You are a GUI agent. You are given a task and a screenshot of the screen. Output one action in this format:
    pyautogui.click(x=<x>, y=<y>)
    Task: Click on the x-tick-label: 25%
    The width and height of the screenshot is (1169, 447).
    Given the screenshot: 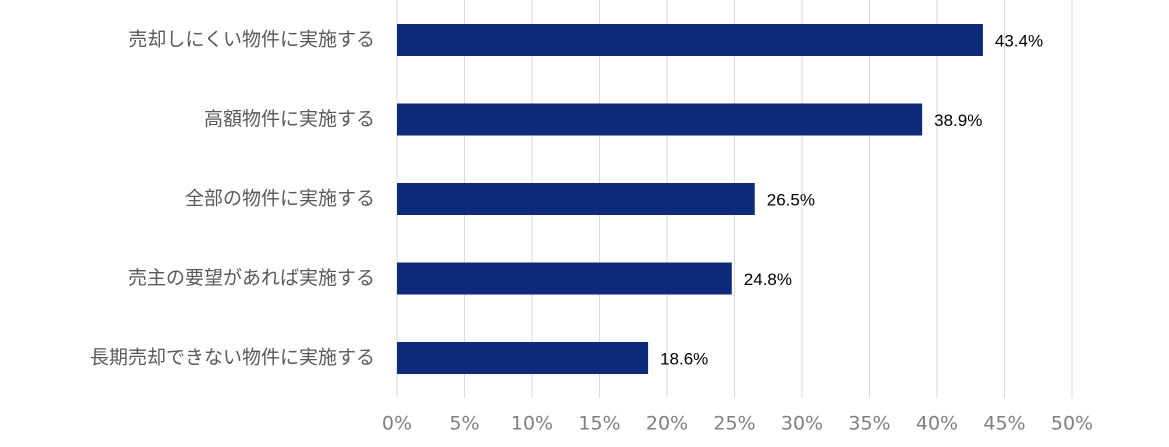 What is the action you would take?
    pyautogui.click(x=734, y=424)
    